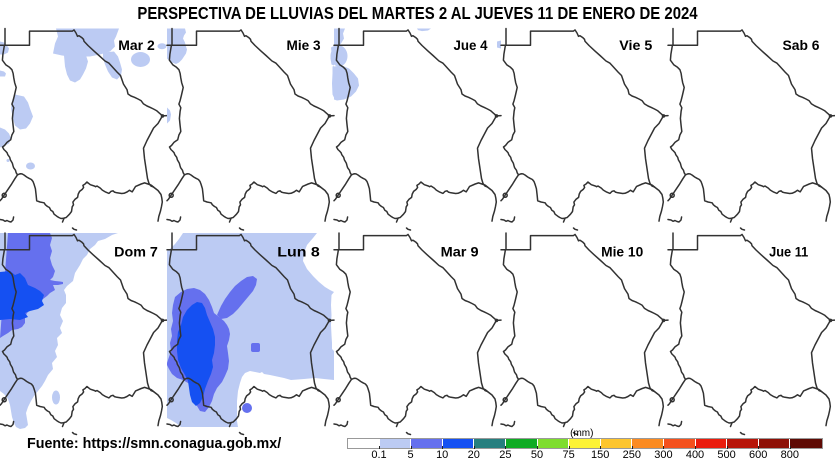  What do you see at coordinates (622, 252) in the screenshot?
I see `svg-text: Mie 10` at bounding box center [622, 252].